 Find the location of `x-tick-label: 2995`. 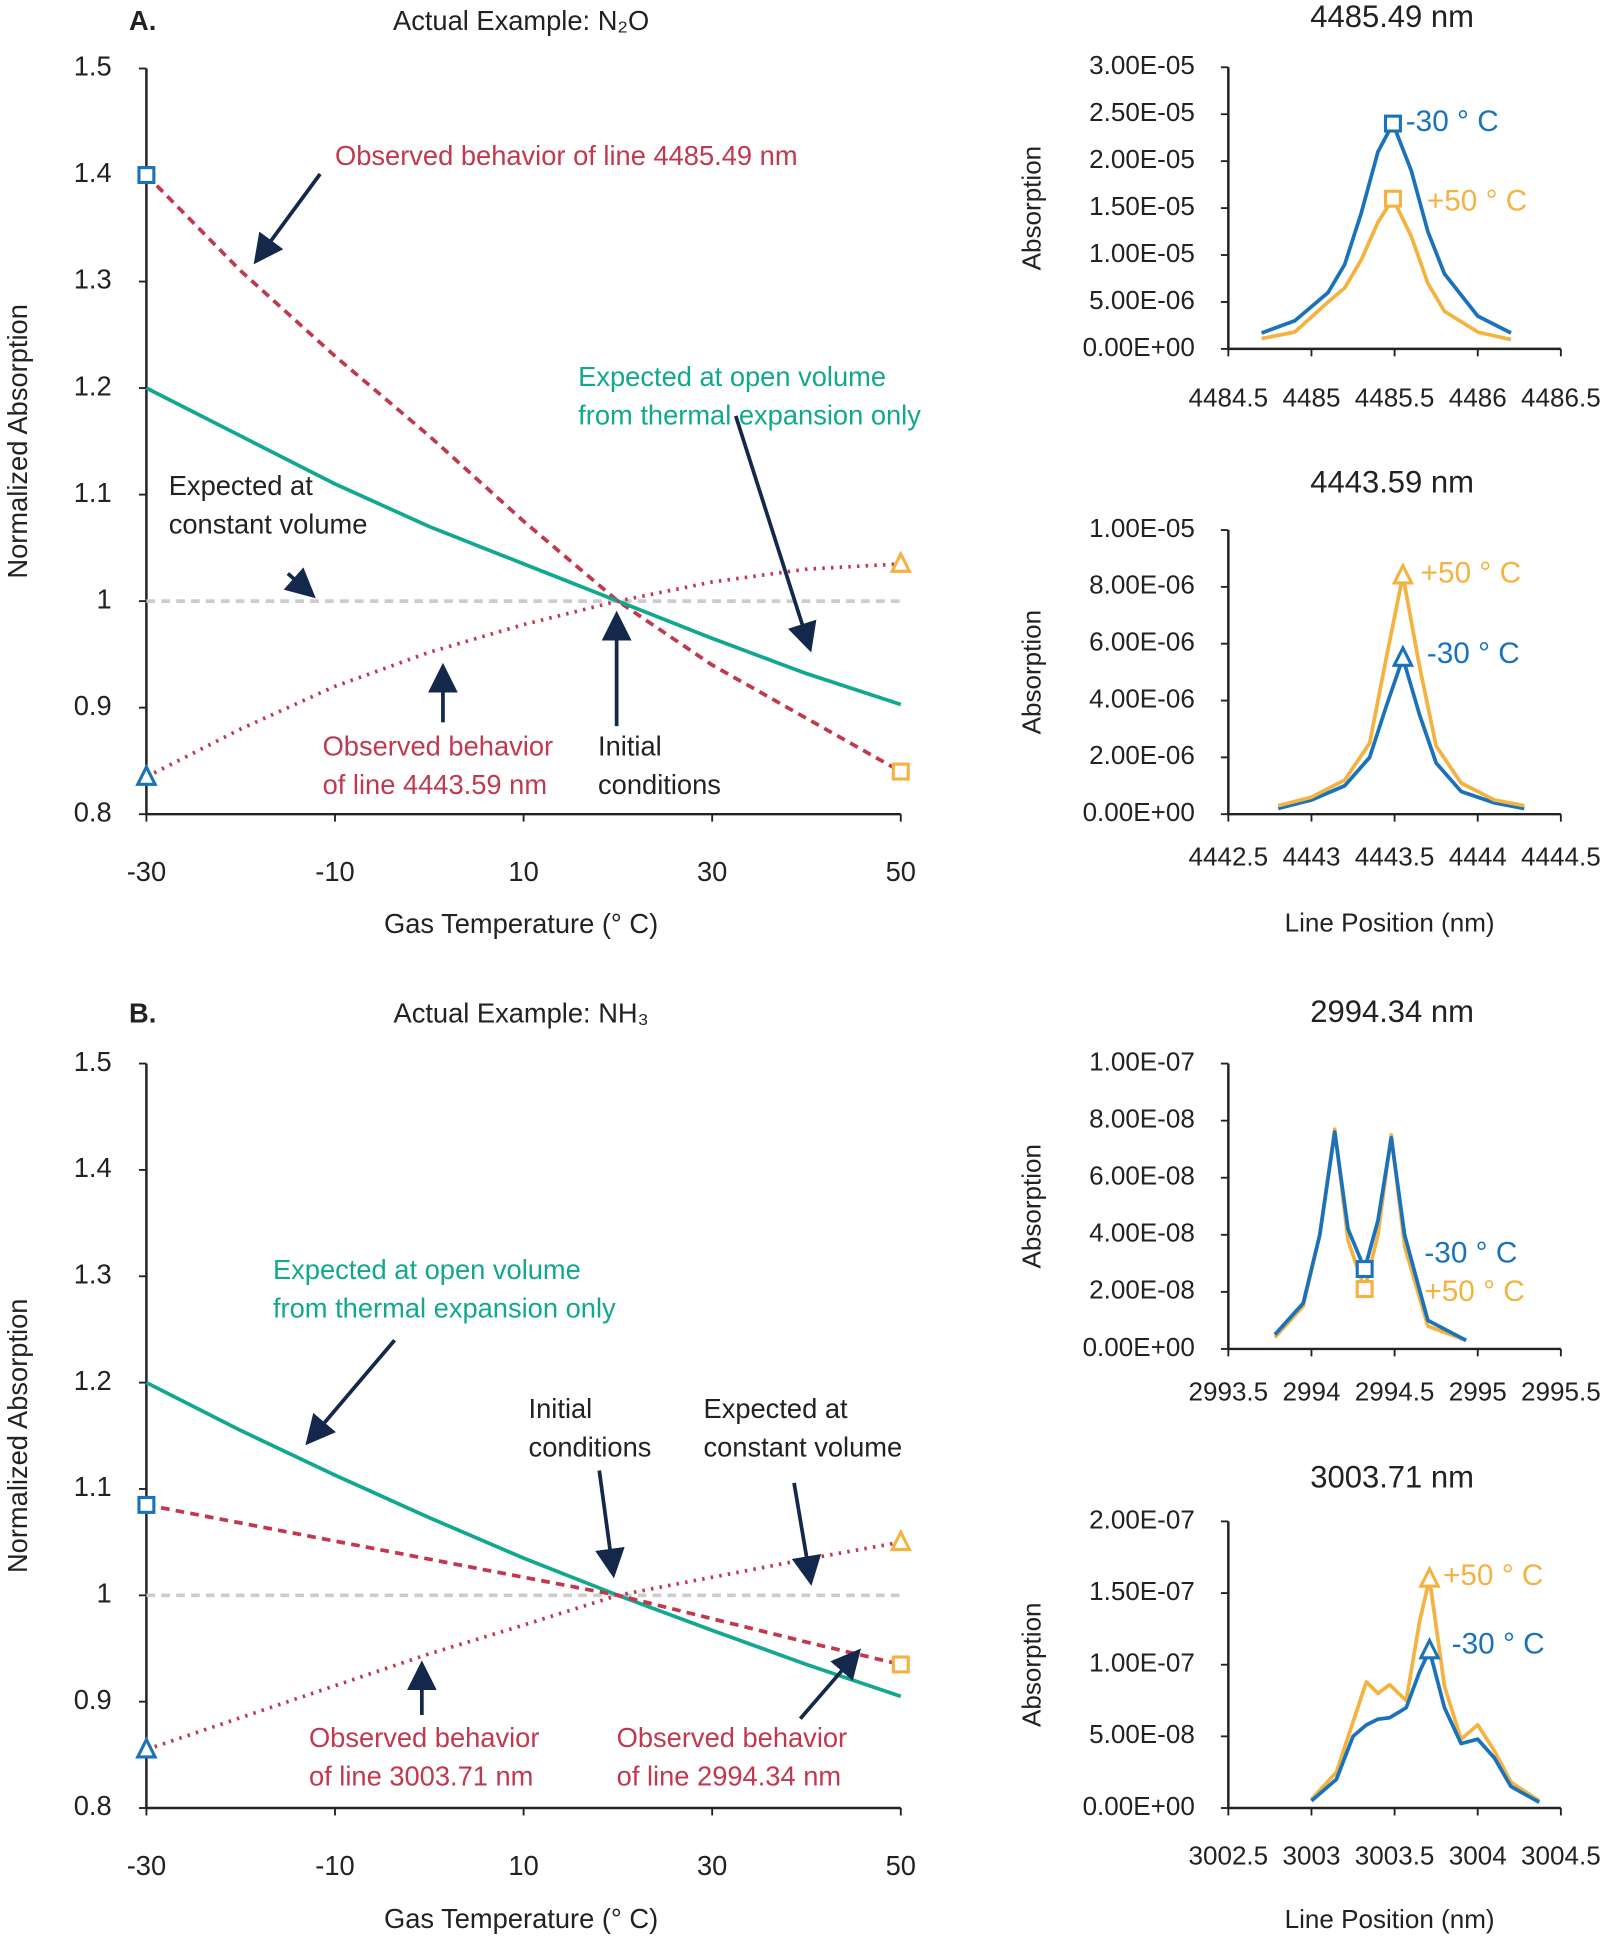

x-tick-label: 2995 is located at coordinates (1478, 1391).